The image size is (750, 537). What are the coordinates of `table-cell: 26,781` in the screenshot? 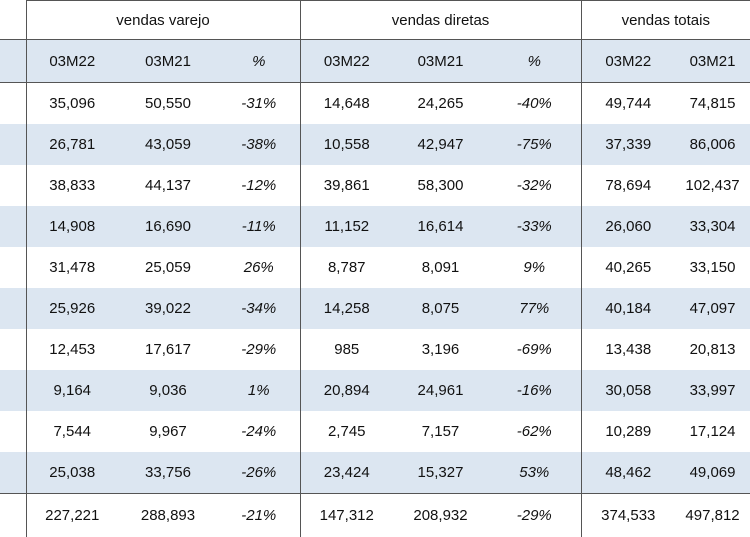 It's located at (72, 144).